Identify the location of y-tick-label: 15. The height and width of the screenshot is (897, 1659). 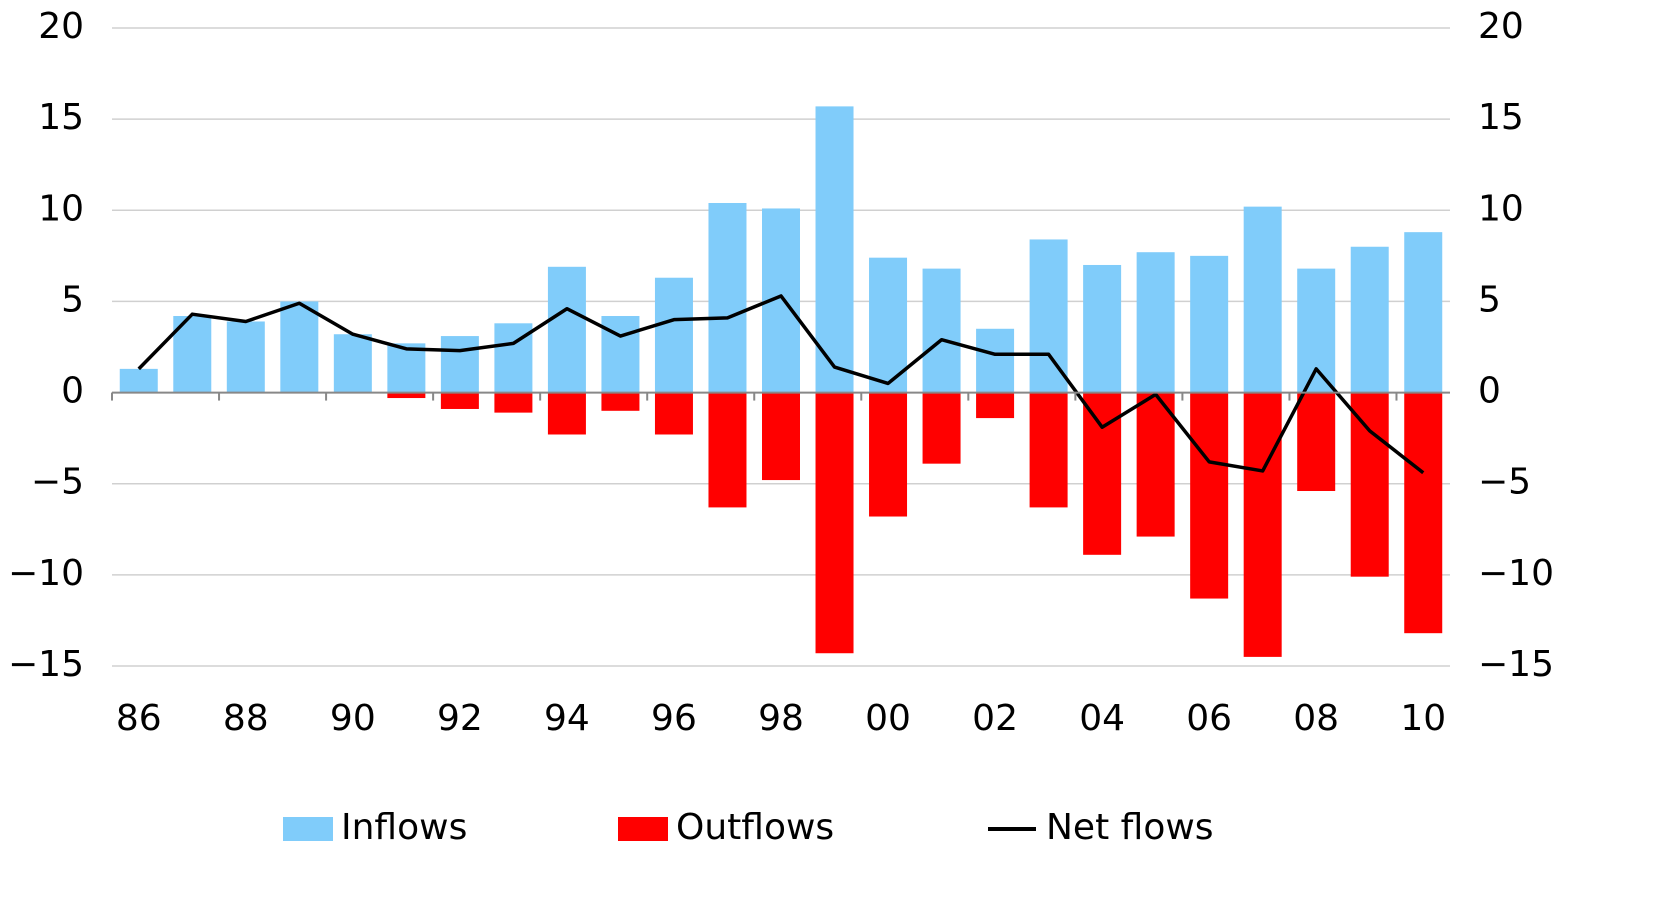
(61, 117).